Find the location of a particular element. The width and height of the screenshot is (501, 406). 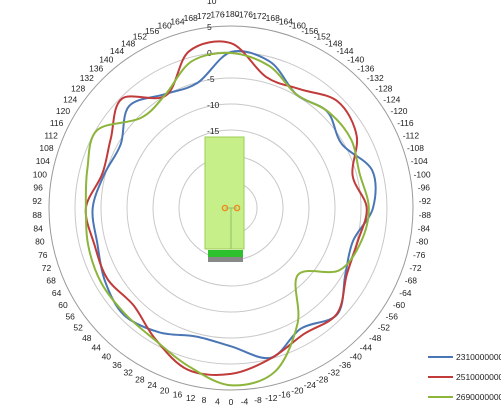

angle-label: 60 is located at coordinates (63, 305).